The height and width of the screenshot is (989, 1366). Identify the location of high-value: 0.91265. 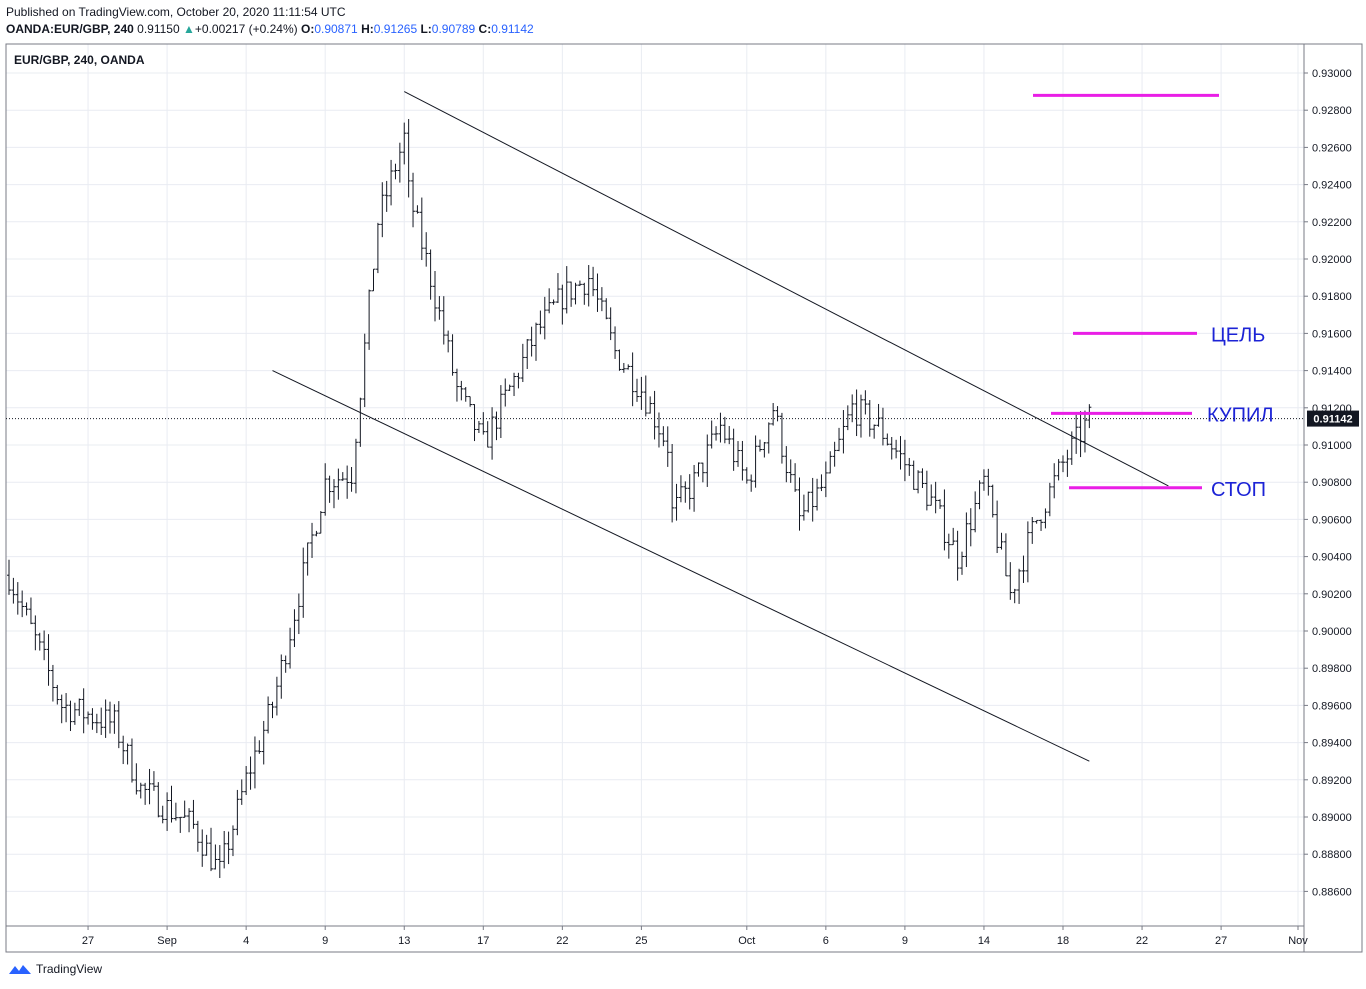
(395, 29).